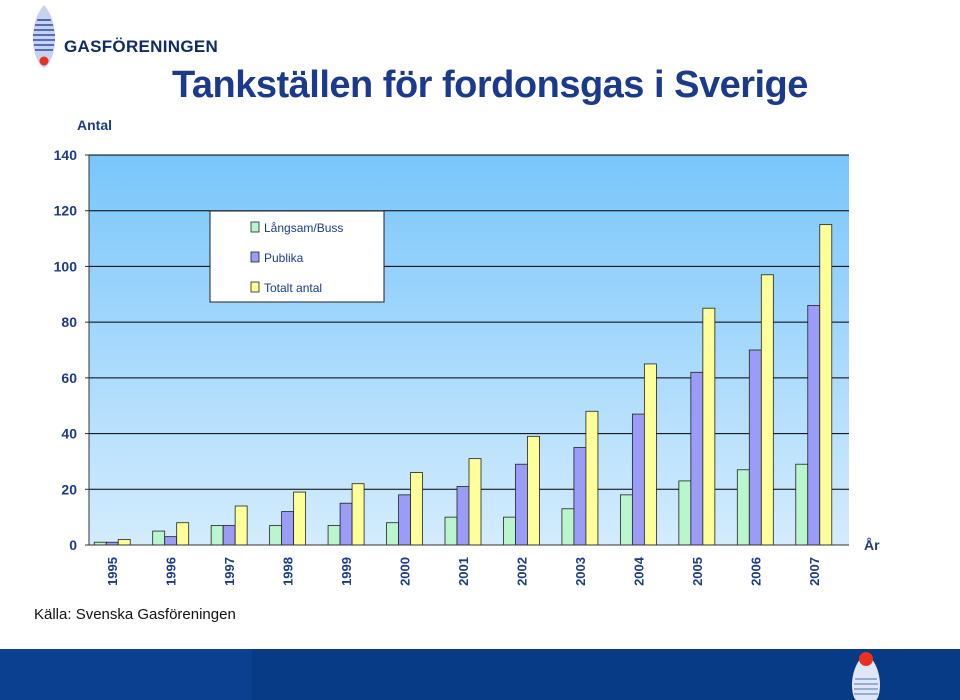 This screenshot has height=700, width=960. What do you see at coordinates (44, 36) in the screenshot?
I see `flame-icon` at bounding box center [44, 36].